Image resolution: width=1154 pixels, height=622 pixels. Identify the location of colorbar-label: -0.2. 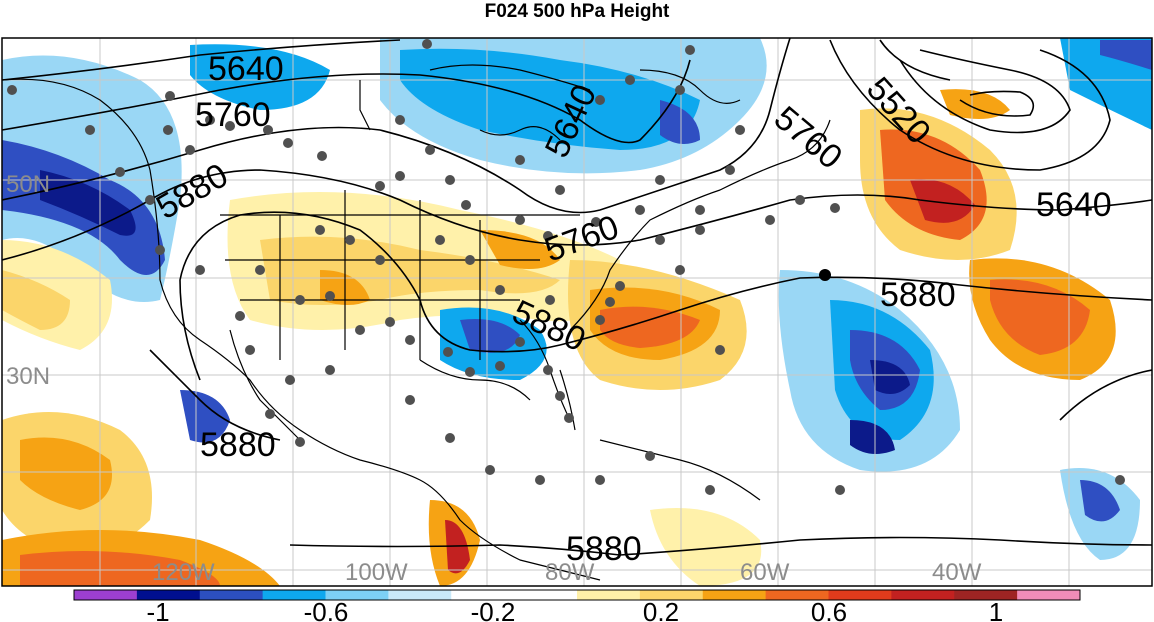
(493, 609).